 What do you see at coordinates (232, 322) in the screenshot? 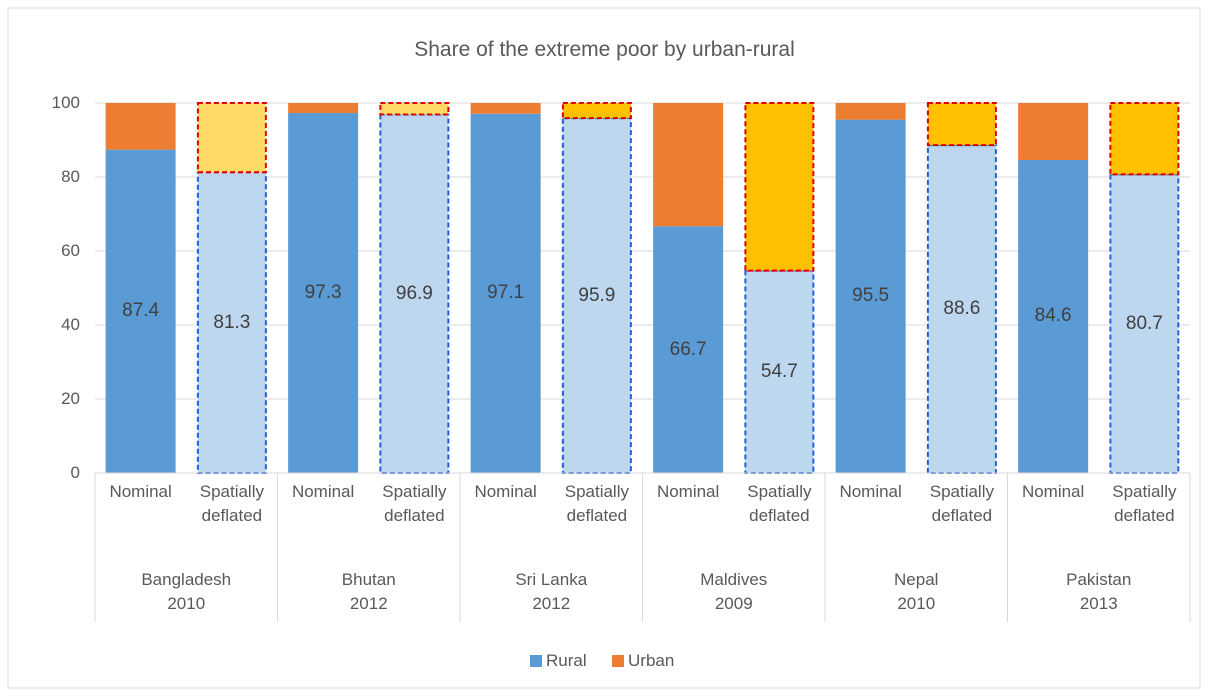
I see `data-label: 81.3` at bounding box center [232, 322].